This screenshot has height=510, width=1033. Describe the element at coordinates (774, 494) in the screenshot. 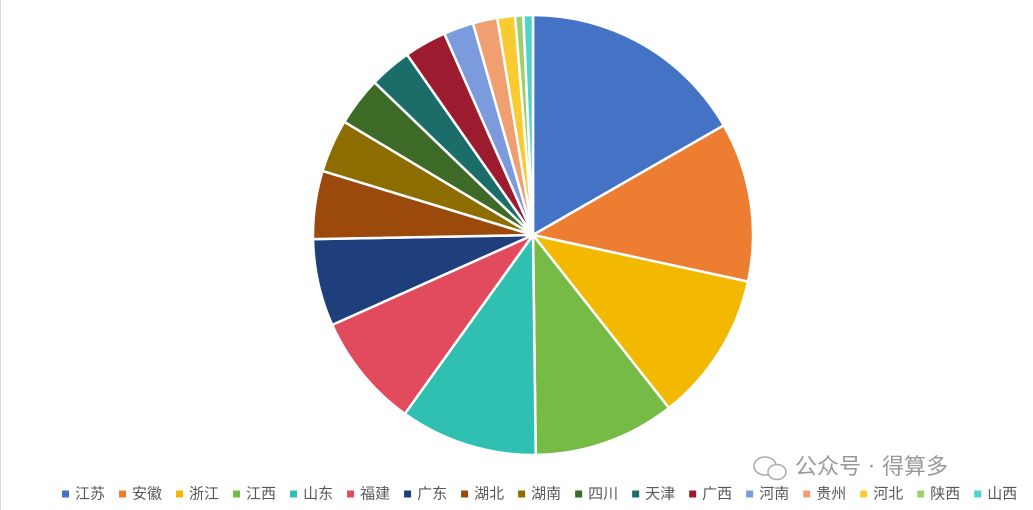

I see `legend-label: 河南` at that location.